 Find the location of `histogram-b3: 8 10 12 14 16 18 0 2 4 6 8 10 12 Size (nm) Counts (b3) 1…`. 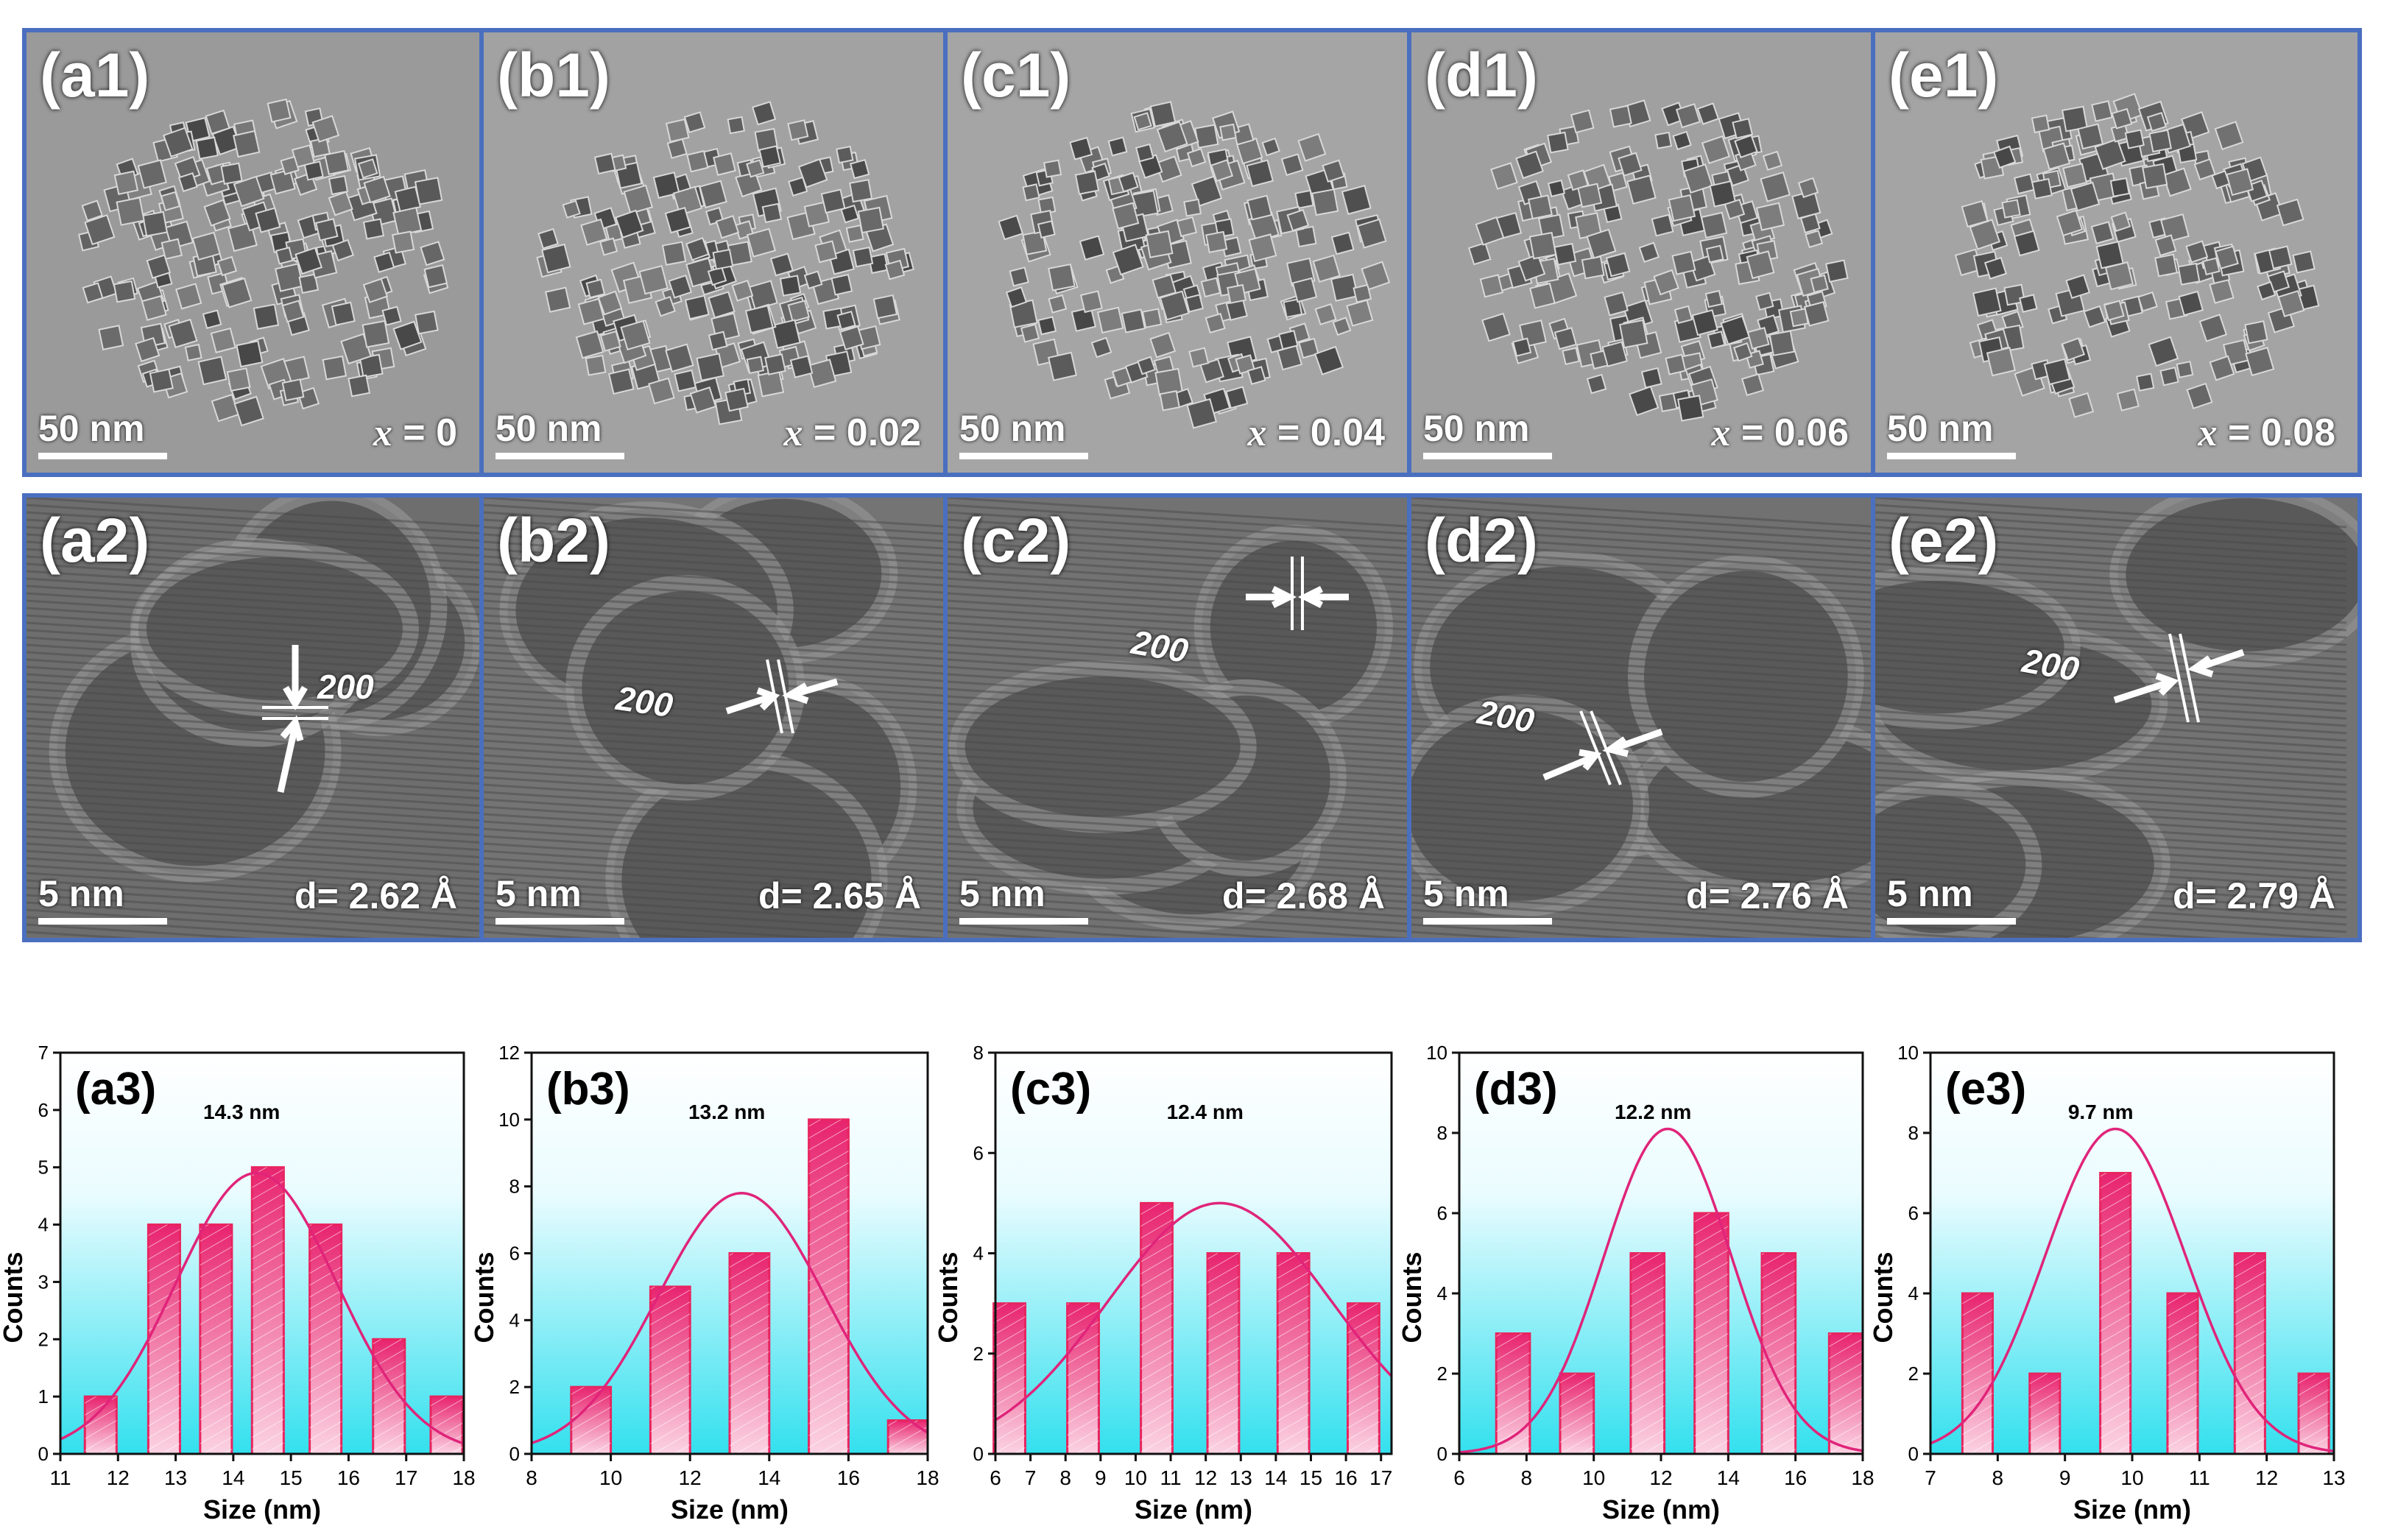

histogram-b3: 8 10 12 14 16 18 0 2 4 6 8 10 12 Size (nm) Counts (b3) 1… is located at coordinates (710, 1281).